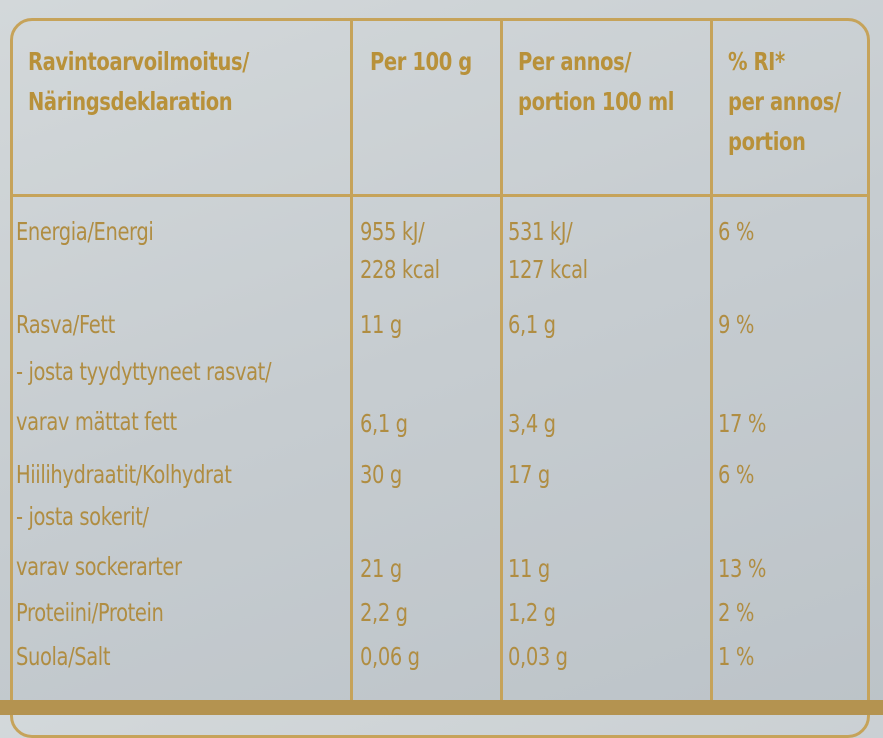 The height and width of the screenshot is (738, 883). What do you see at coordinates (756, 61) in the screenshot?
I see `header-text: % RI*` at bounding box center [756, 61].